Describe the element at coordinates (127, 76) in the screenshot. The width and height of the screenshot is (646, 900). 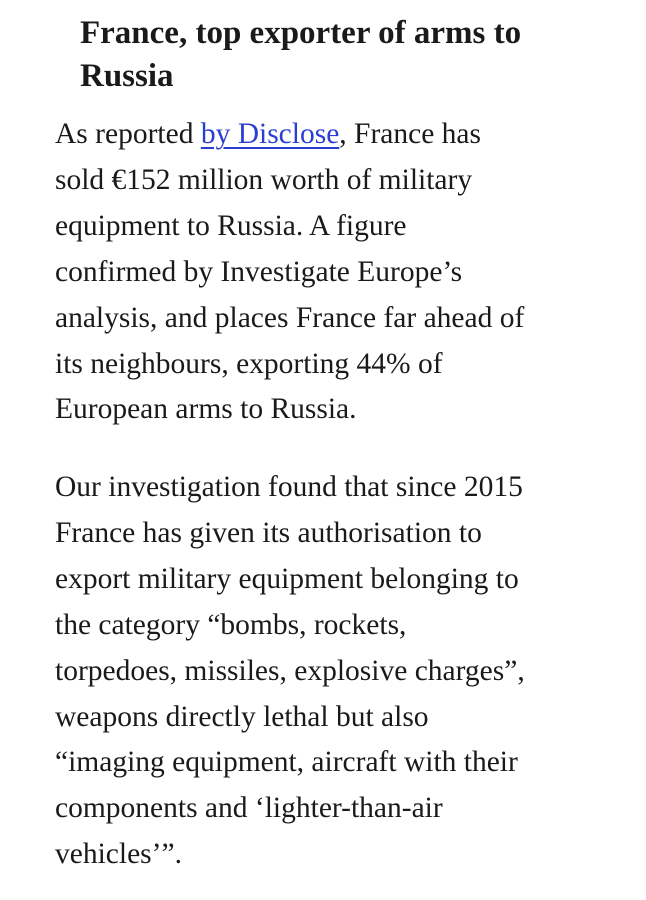
I see `heading-line: Russia` at that location.